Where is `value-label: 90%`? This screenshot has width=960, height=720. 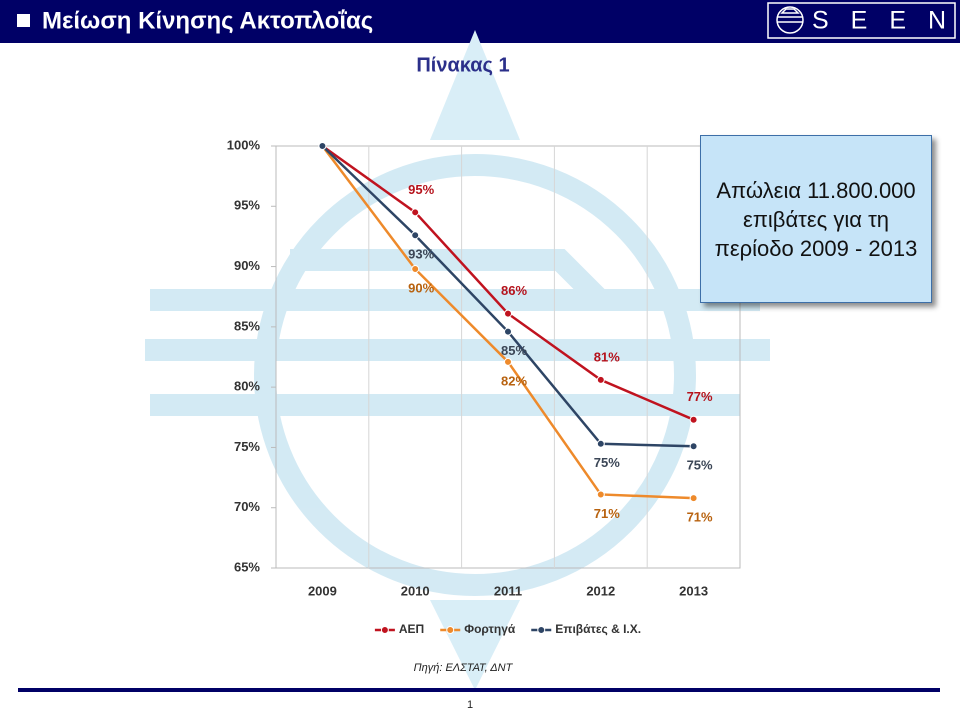
value-label: 90% is located at coordinates (421, 287).